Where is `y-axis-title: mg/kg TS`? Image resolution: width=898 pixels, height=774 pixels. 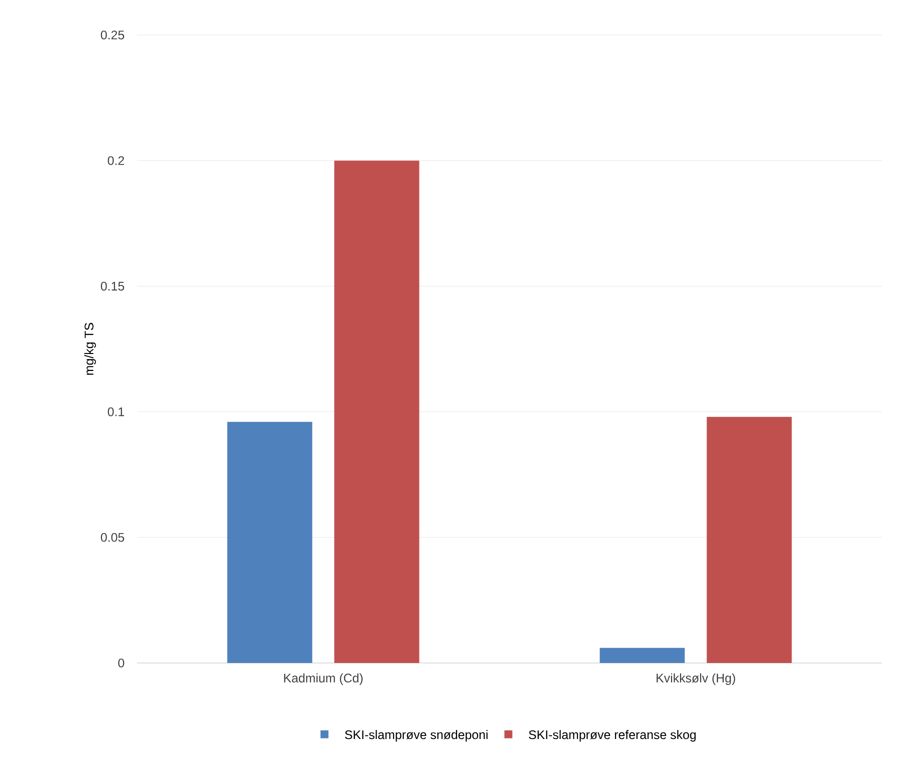 y-axis-title: mg/kg TS is located at coordinates (90, 348).